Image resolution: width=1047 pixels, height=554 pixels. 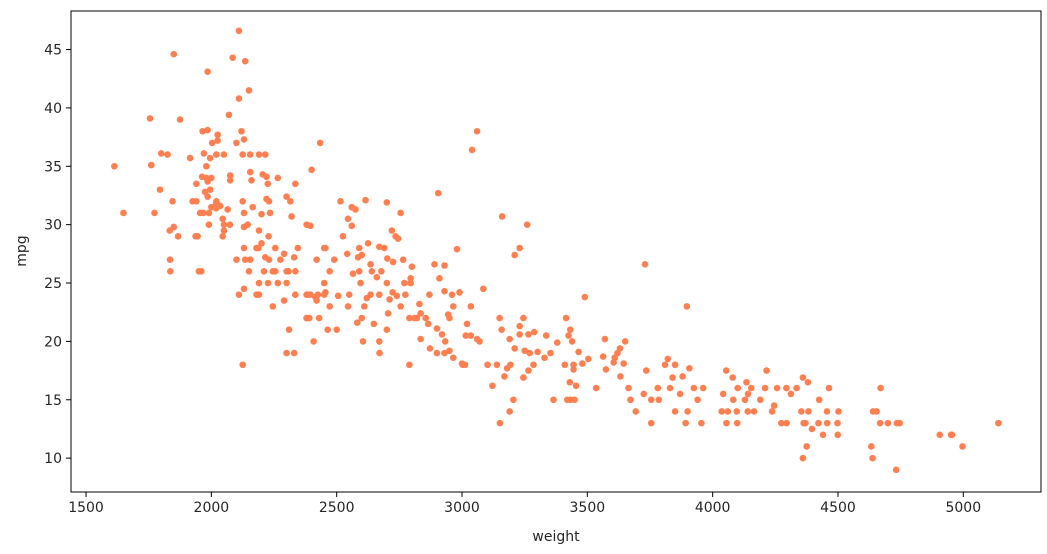 I want to click on x-tick-label: 3000, so click(x=462, y=508).